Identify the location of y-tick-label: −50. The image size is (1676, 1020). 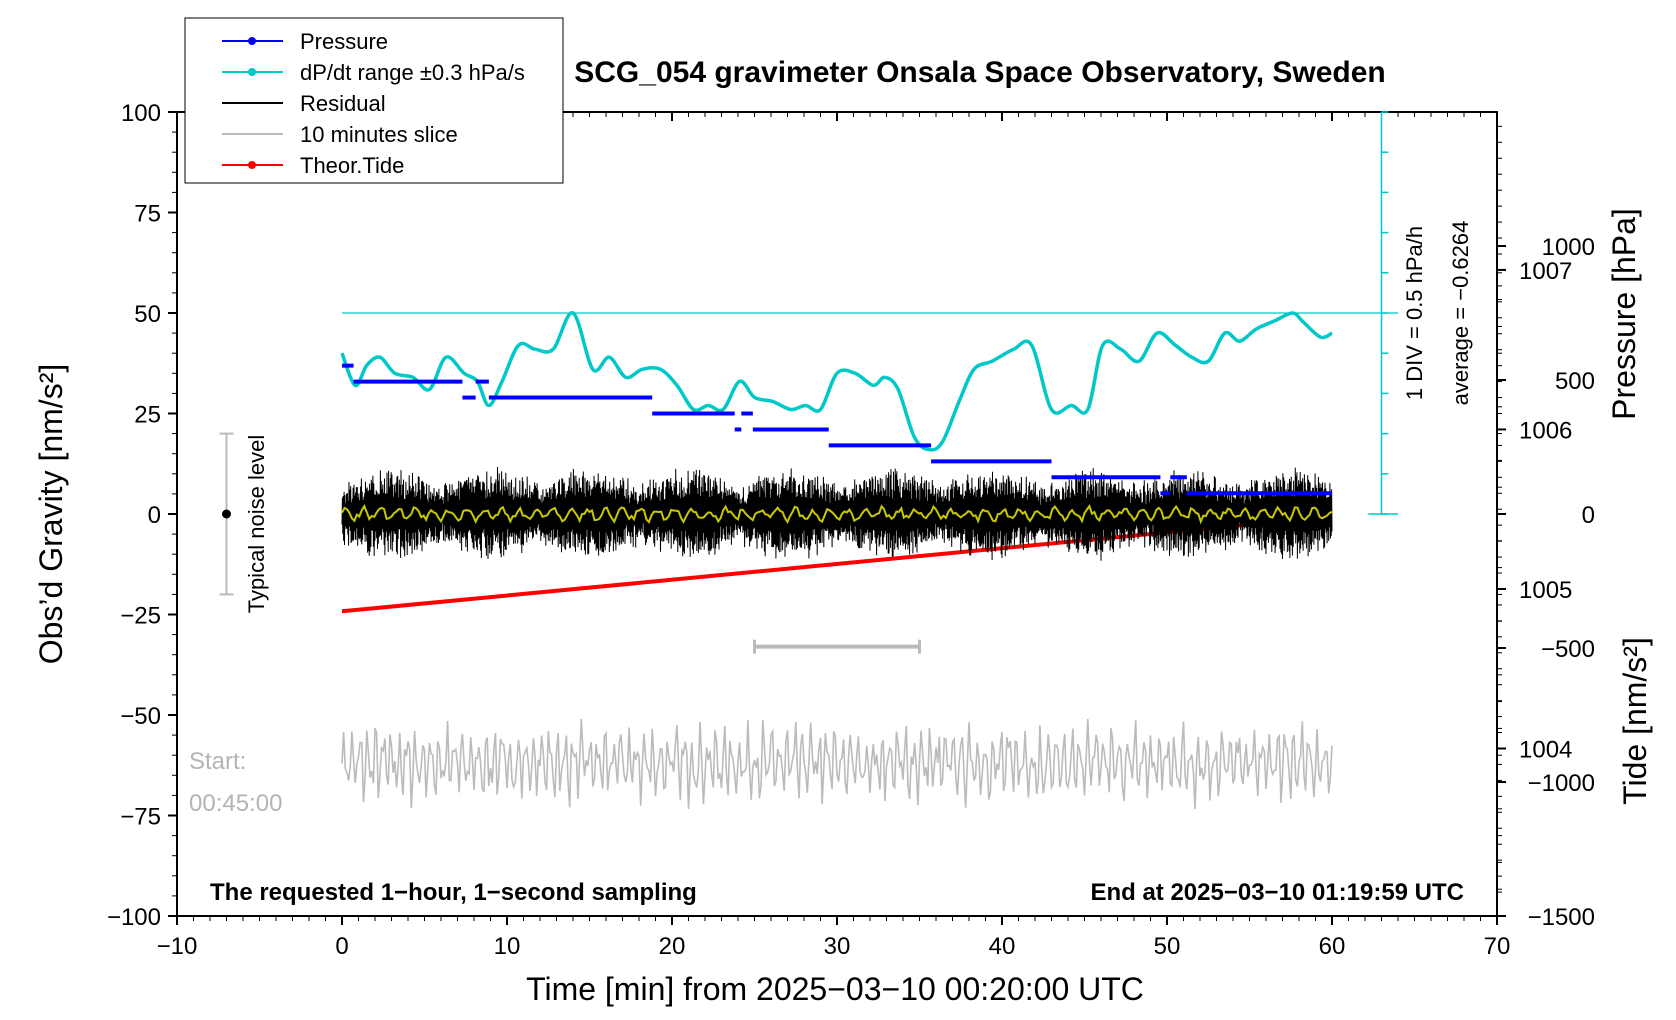
(140, 716).